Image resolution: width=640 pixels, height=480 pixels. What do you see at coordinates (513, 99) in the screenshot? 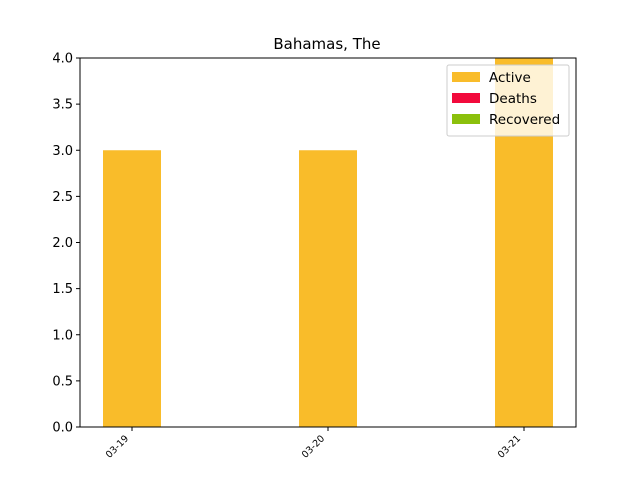
I see `legend-label-deaths: Deaths` at bounding box center [513, 99].